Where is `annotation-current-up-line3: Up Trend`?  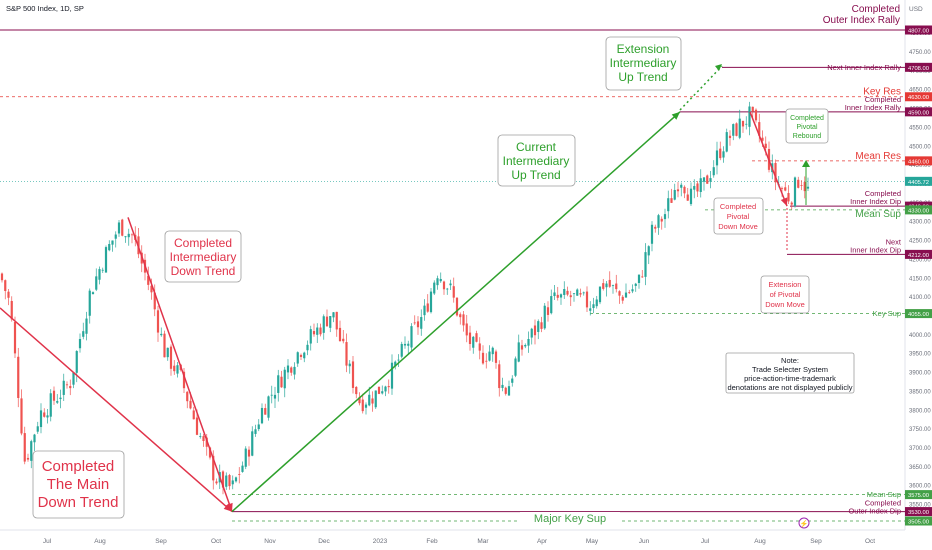 annotation-current-up-line3: Up Trend is located at coordinates (535, 175).